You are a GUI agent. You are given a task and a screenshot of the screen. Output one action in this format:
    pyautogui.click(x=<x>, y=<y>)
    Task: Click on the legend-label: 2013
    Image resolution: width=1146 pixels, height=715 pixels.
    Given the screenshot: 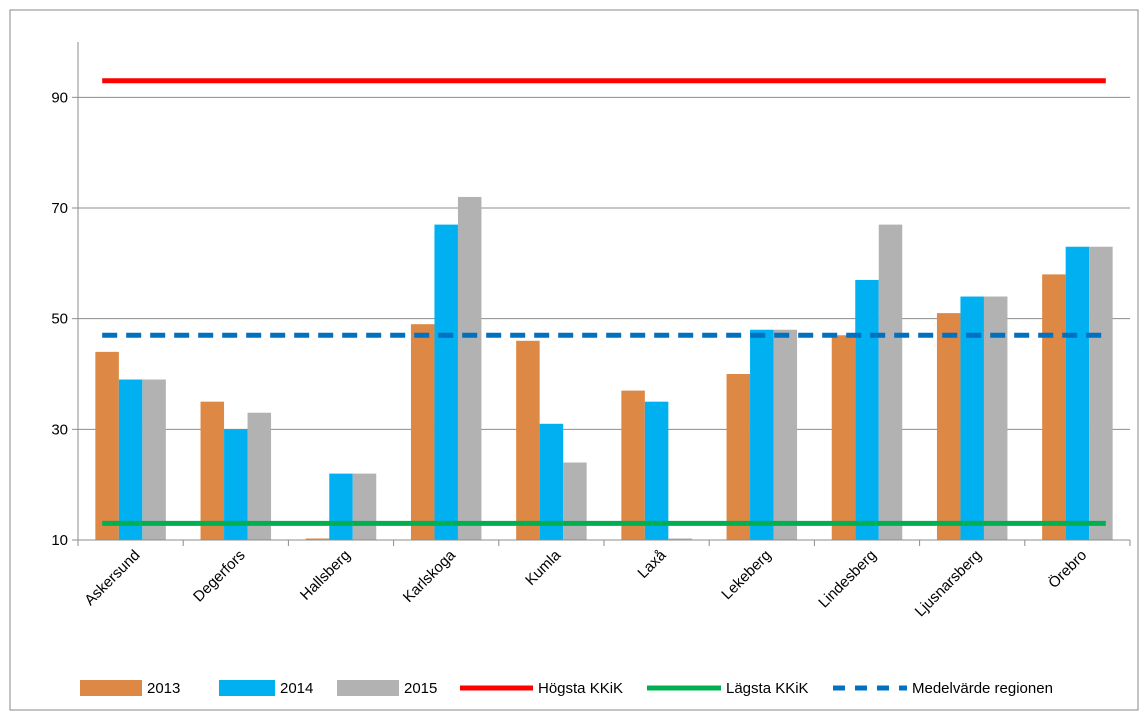 What is the action you would take?
    pyautogui.click(x=163, y=688)
    